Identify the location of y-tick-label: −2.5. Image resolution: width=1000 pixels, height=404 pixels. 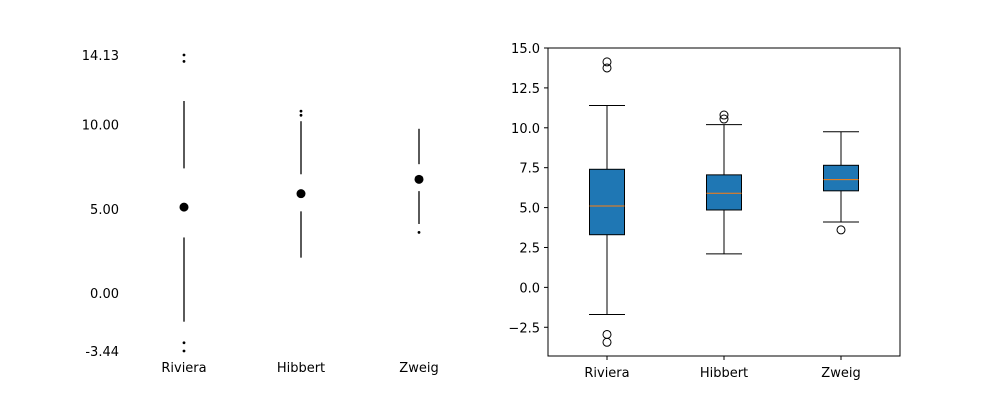
(524, 328).